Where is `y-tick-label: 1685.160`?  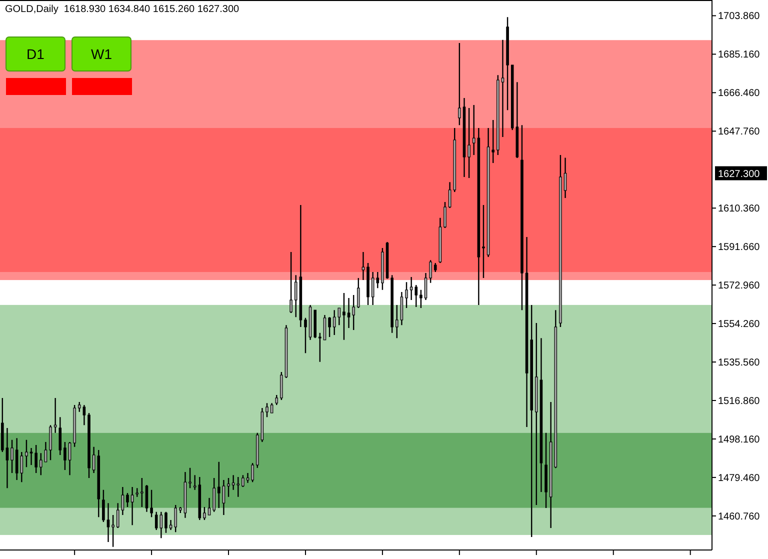 y-tick-label: 1685.160 is located at coordinates (739, 55).